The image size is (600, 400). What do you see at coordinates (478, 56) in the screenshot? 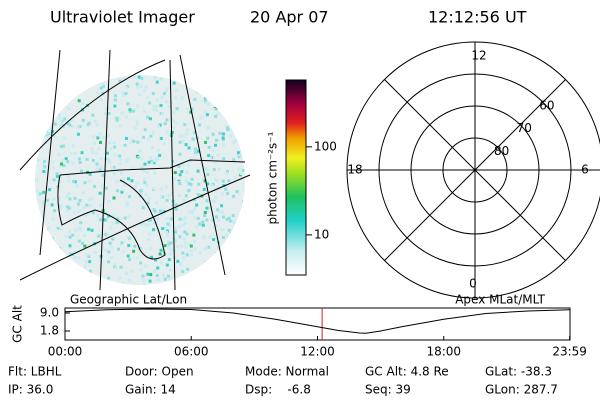
I see `mlt-label: 12` at bounding box center [478, 56].